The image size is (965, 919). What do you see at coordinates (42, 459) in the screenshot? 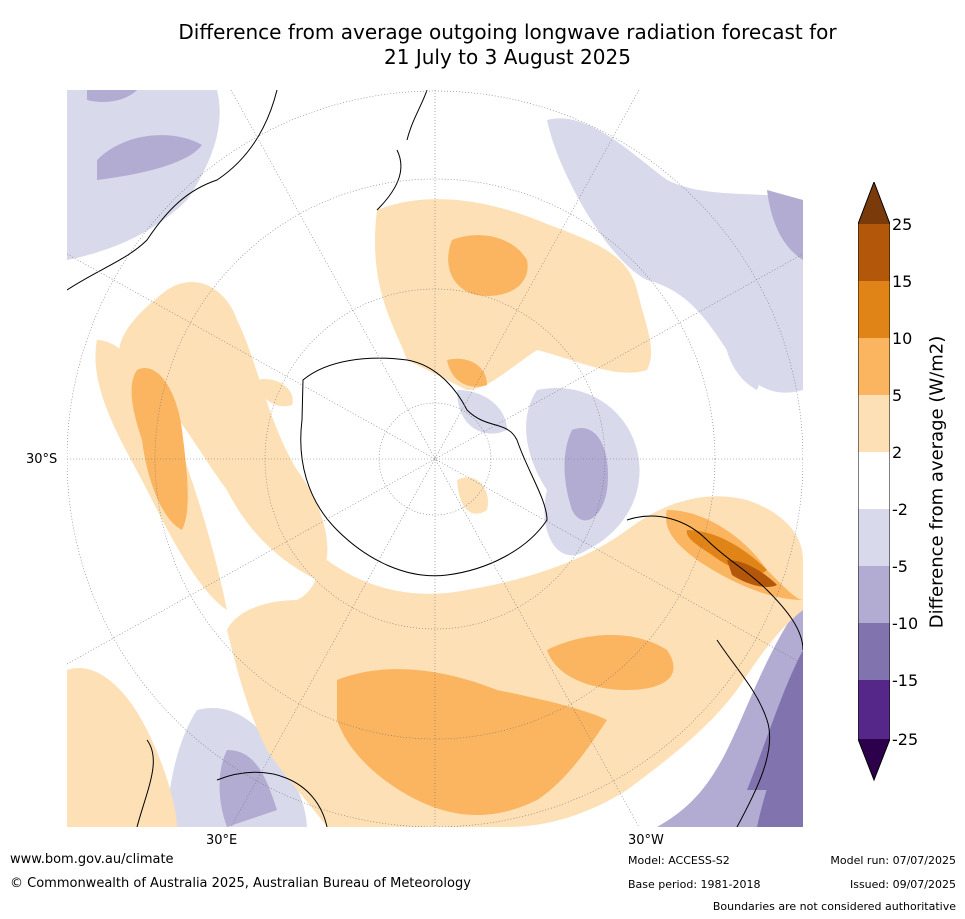
I see `lat-label-30s: 30°S` at bounding box center [42, 459].